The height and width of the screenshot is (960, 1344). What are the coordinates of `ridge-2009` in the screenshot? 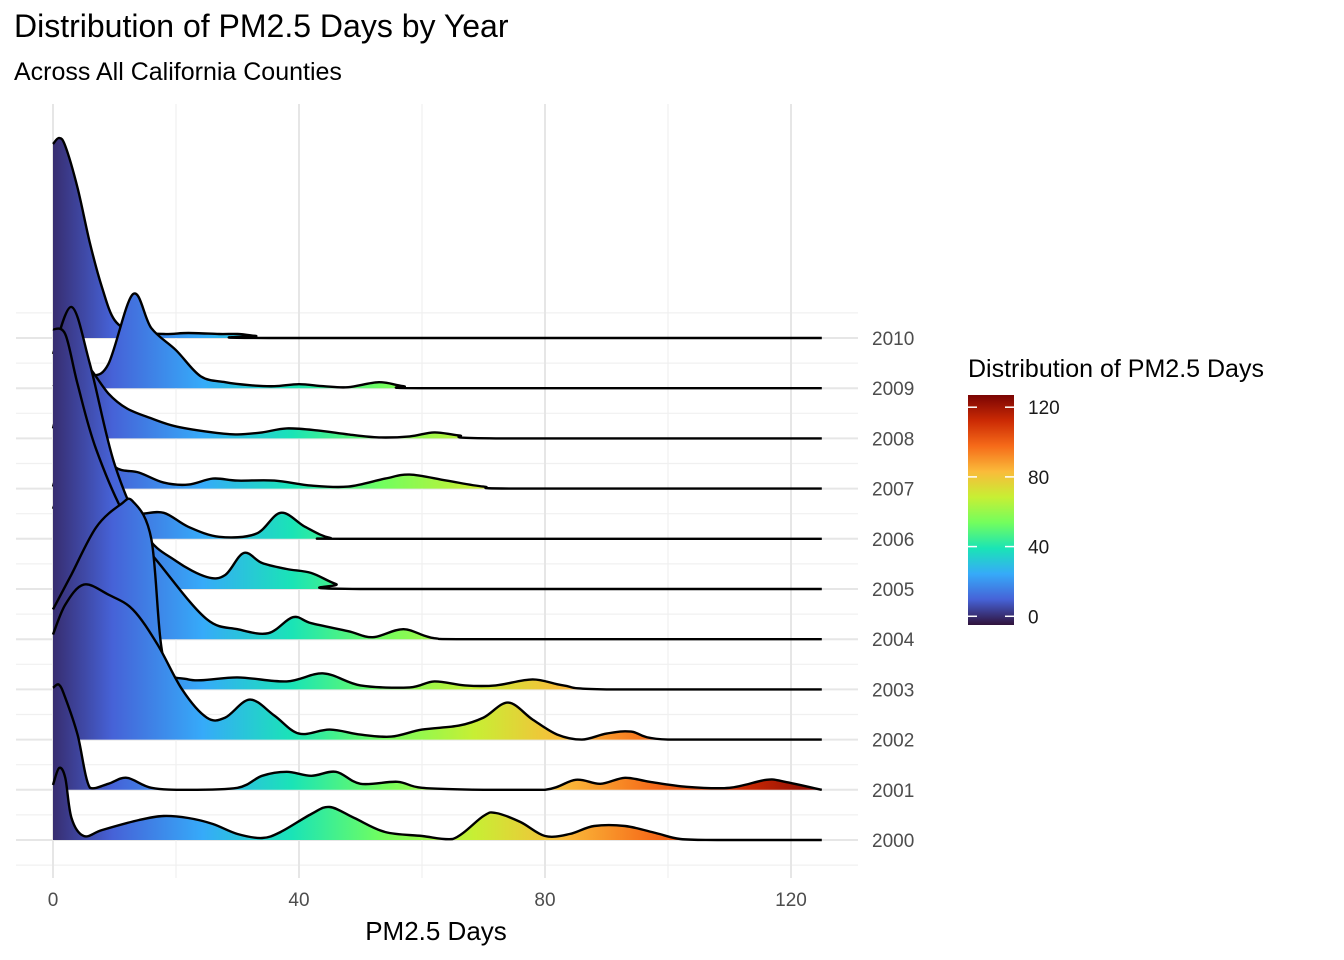 It's located at (437, 341).